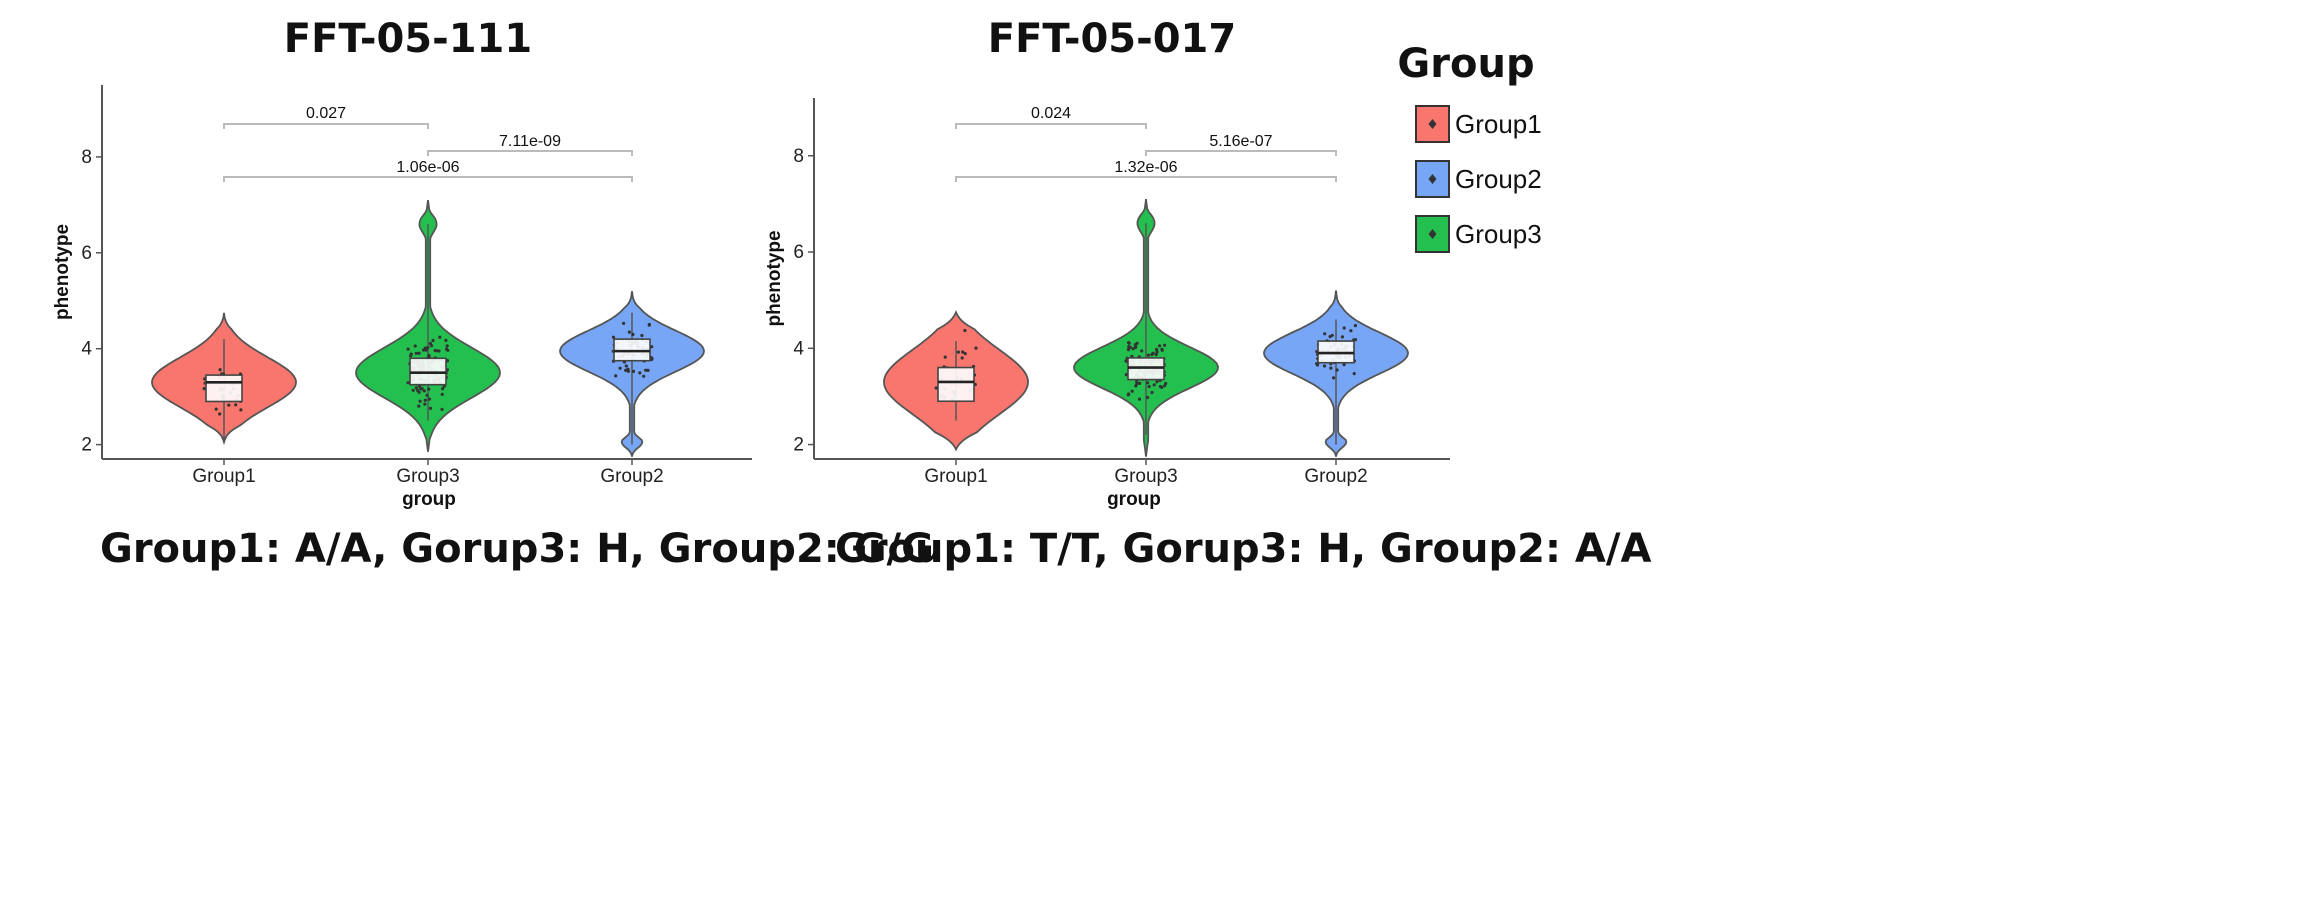  Describe the element at coordinates (86, 157) in the screenshot. I see `y-tick-label: 8` at that location.